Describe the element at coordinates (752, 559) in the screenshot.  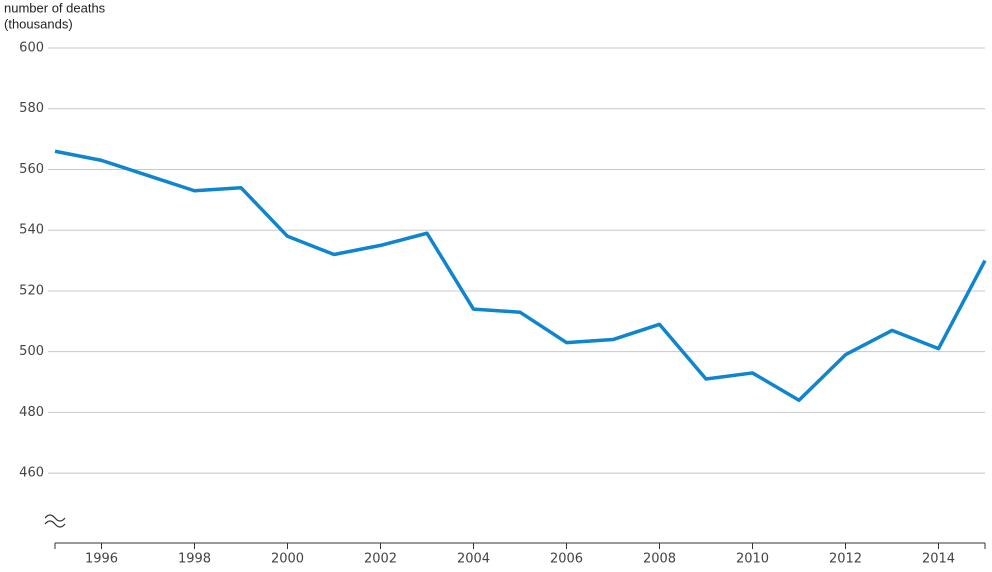
I see `x-tick-label: 2010` at that location.